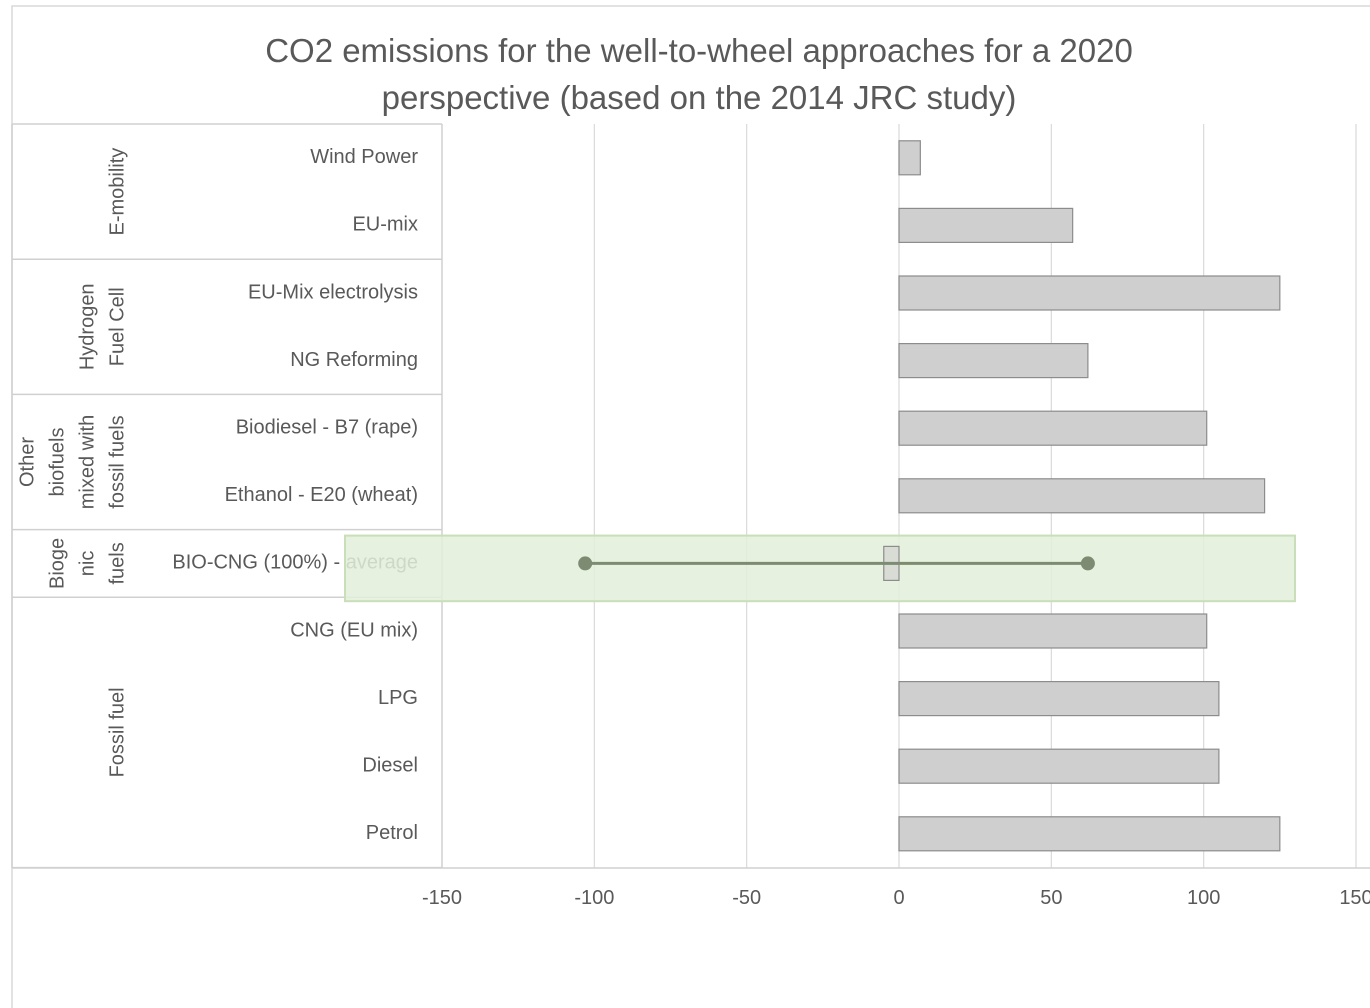 The image size is (1370, 1008). Describe the element at coordinates (898, 898) in the screenshot. I see `x-tick-label: 0` at that location.